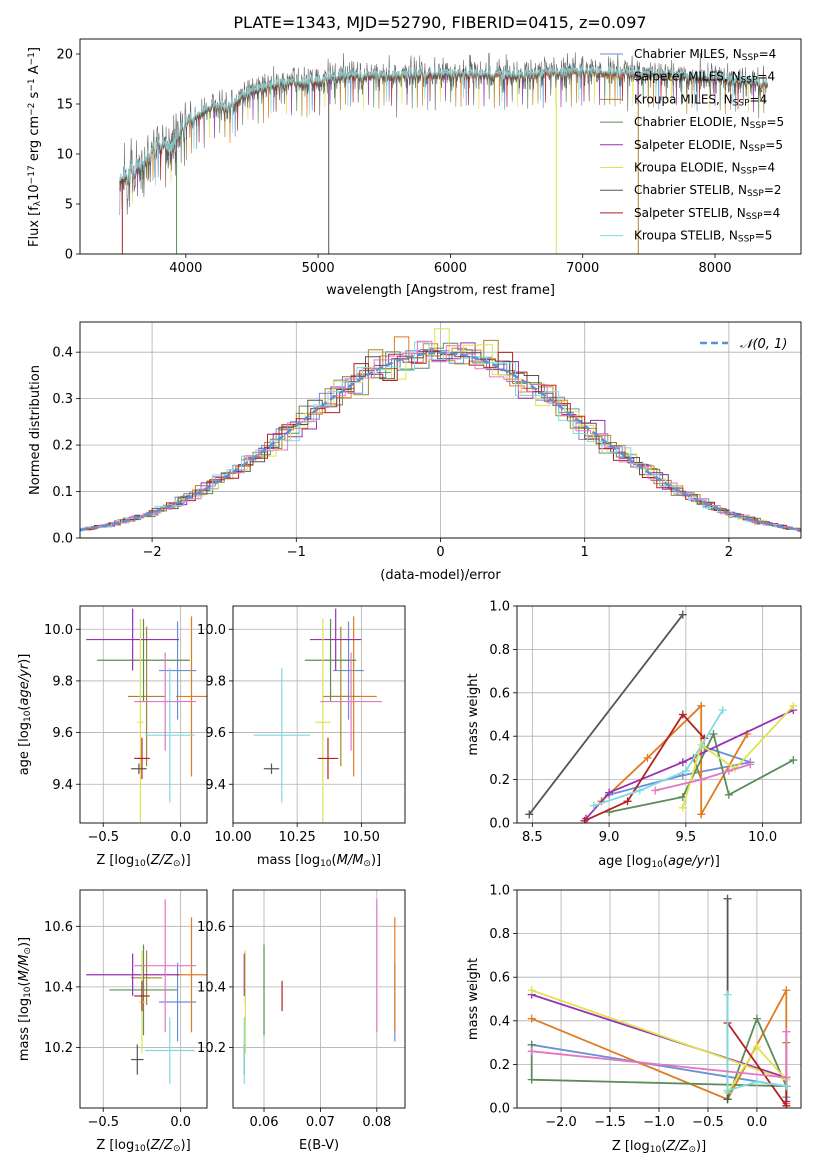  What do you see at coordinates (297, 837) in the screenshot?
I see `x-tick-label: 10.25` at bounding box center [297, 837].